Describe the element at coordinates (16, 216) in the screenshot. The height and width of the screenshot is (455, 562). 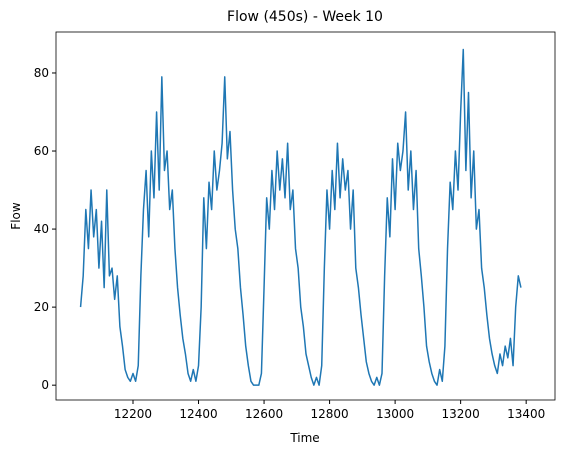
I see `y-axis-label: Flow` at that location.